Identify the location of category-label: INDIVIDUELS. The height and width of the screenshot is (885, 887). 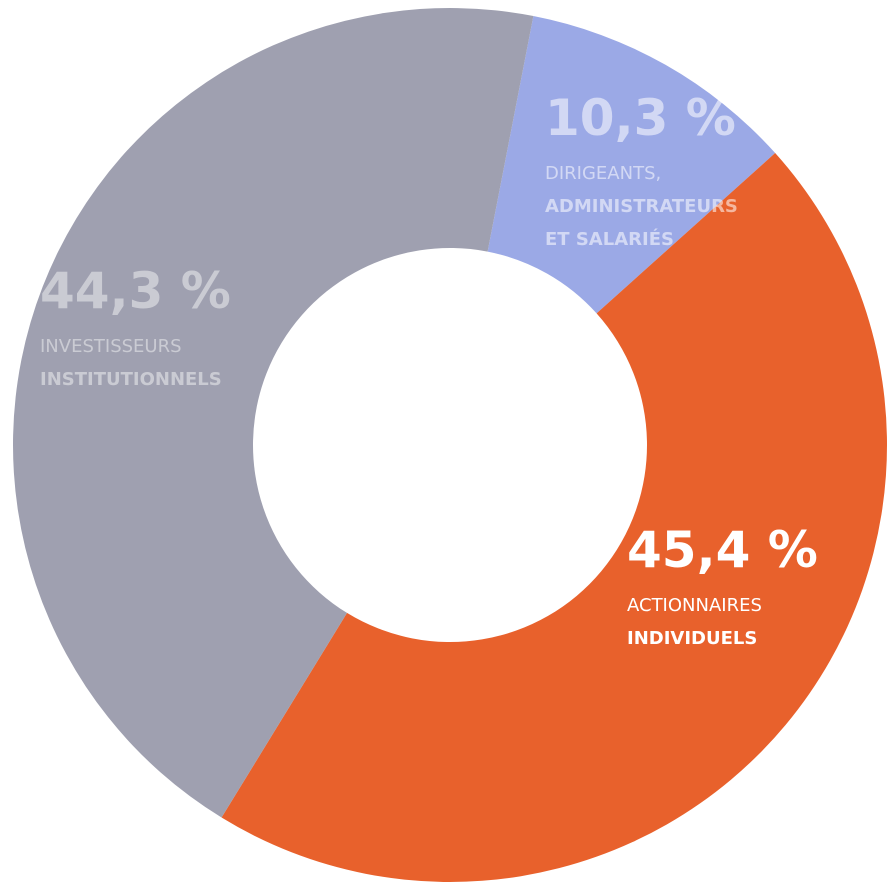
(692, 638).